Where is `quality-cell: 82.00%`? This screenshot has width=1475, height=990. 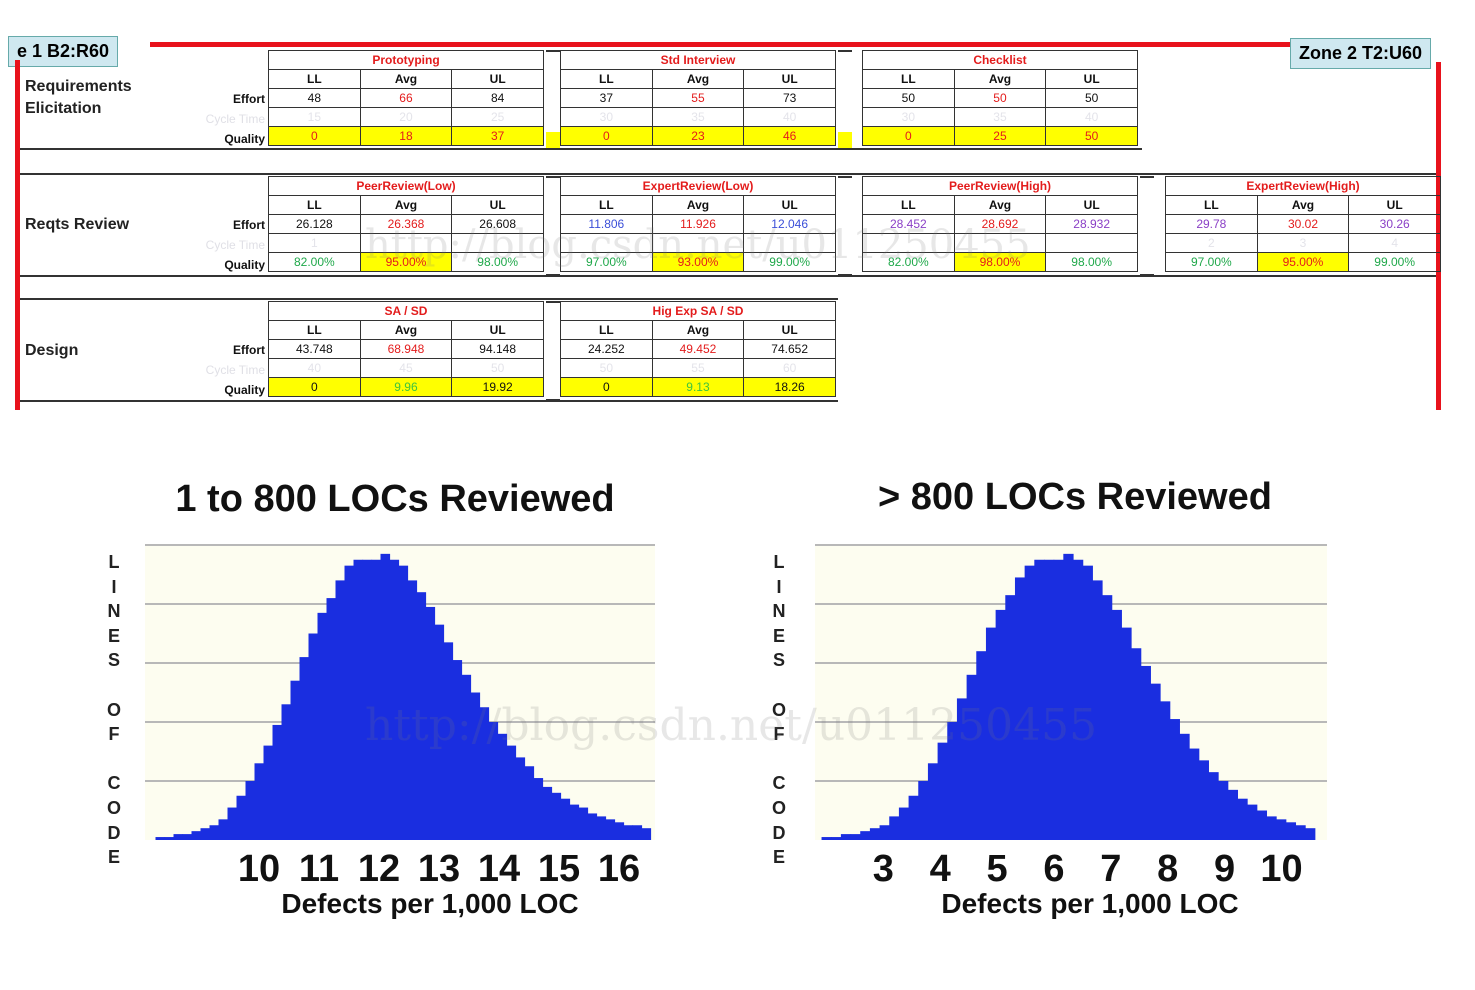 quality-cell: 82.00% is located at coordinates (908, 262).